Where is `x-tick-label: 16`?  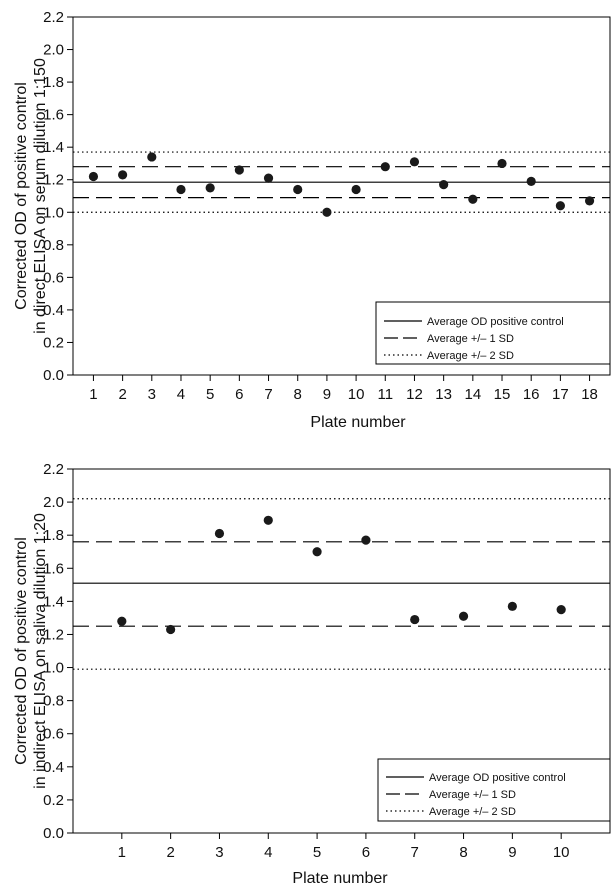
x-tick-label: 16 is located at coordinates (531, 394).